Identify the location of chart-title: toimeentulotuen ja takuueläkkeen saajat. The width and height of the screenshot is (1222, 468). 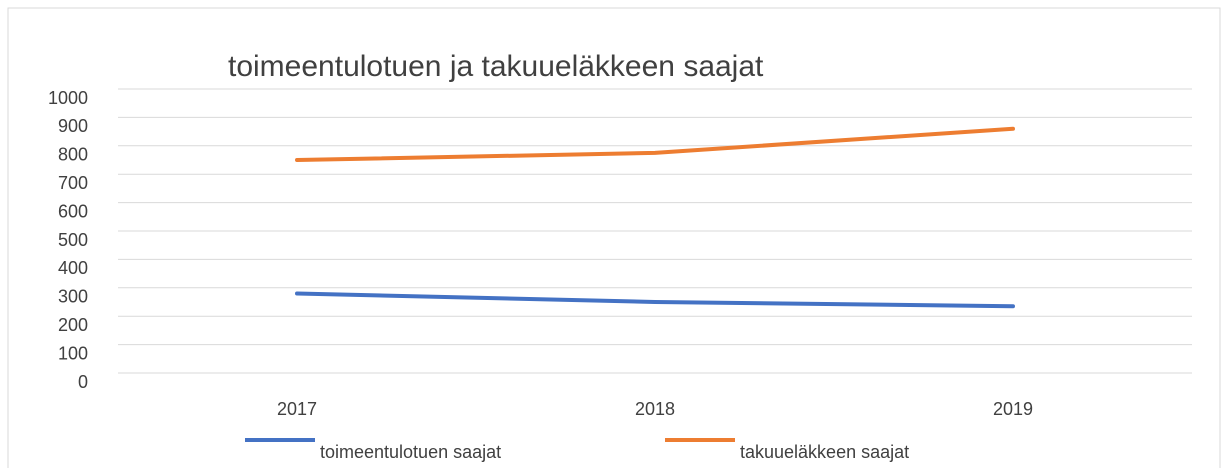
(496, 66).